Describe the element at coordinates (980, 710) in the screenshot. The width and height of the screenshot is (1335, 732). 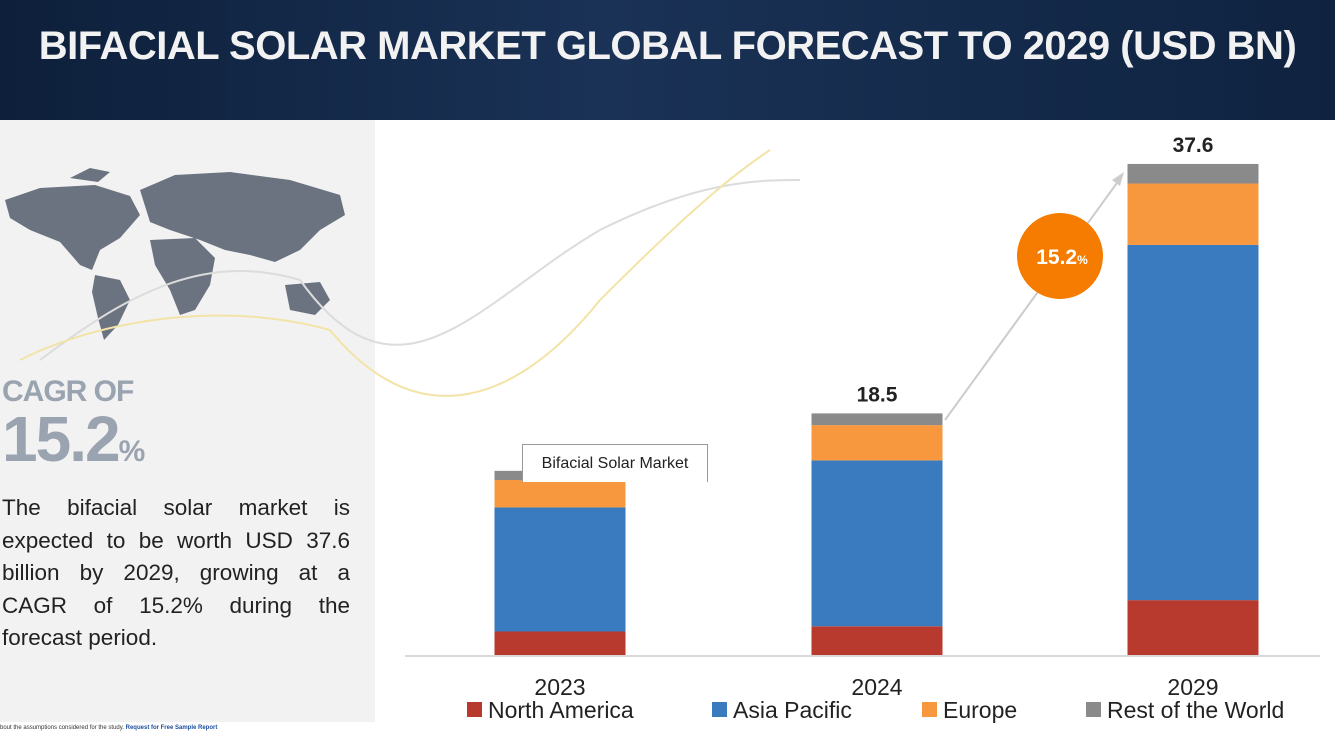
I see `legend-label: Europe` at that location.